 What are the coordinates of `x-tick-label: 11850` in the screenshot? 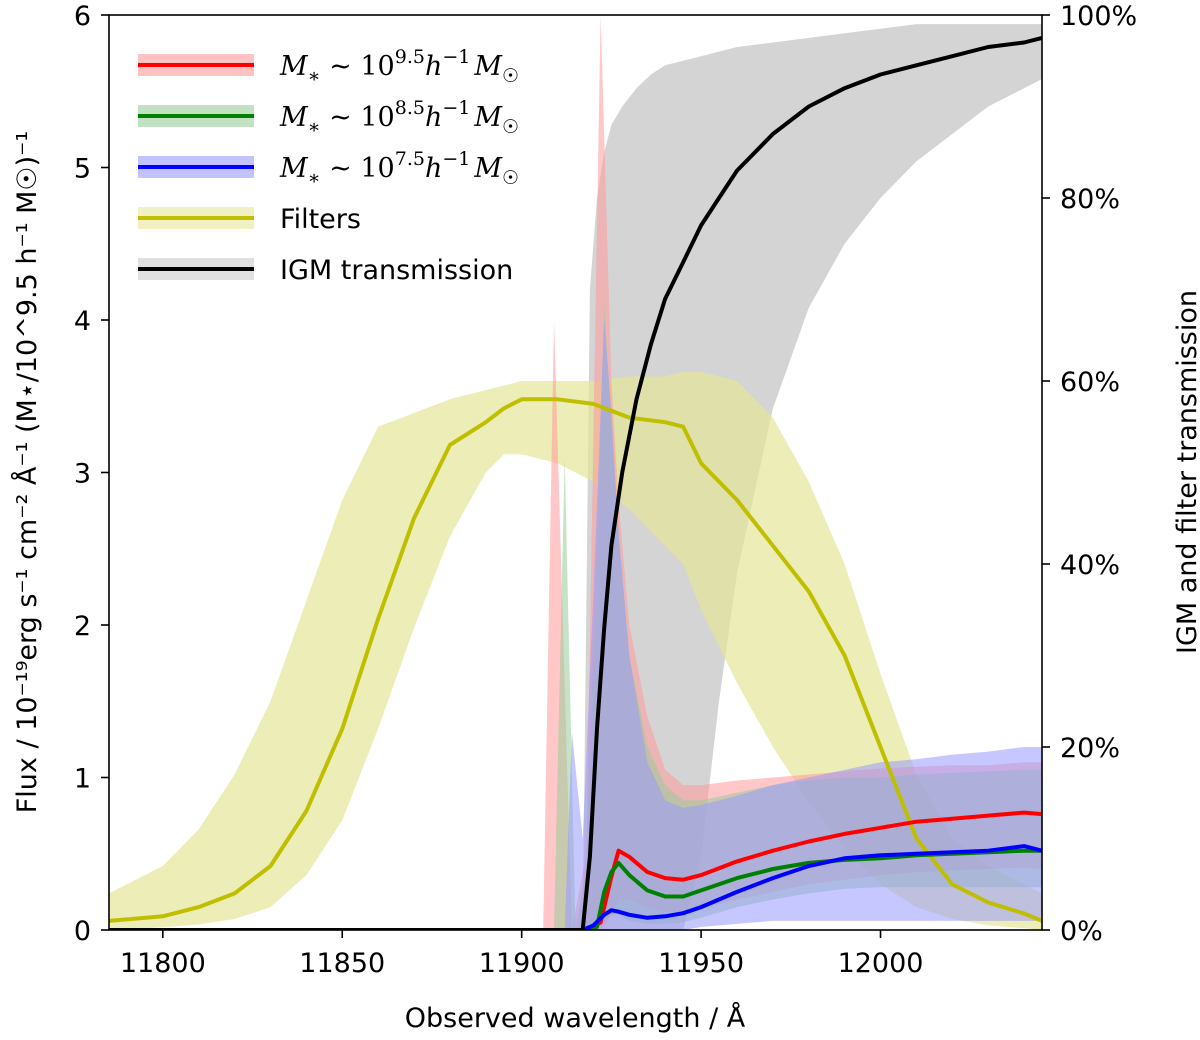 It's located at (342, 963).